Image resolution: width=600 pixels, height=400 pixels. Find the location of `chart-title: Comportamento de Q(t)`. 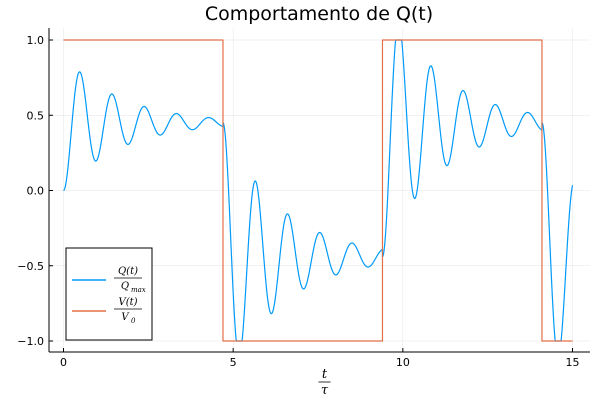

chart-title: Comportamento de Q(t) is located at coordinates (319, 14).